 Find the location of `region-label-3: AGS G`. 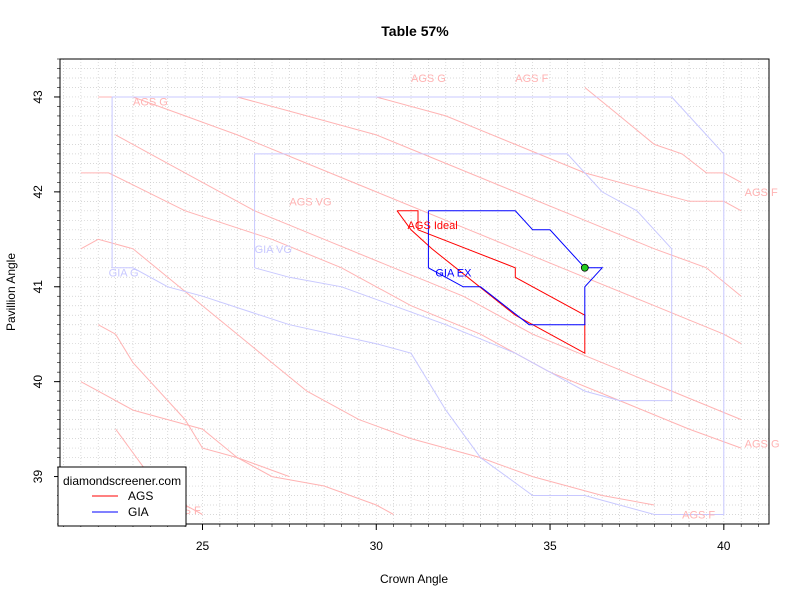

region-label-3: AGS G is located at coordinates (428, 79).